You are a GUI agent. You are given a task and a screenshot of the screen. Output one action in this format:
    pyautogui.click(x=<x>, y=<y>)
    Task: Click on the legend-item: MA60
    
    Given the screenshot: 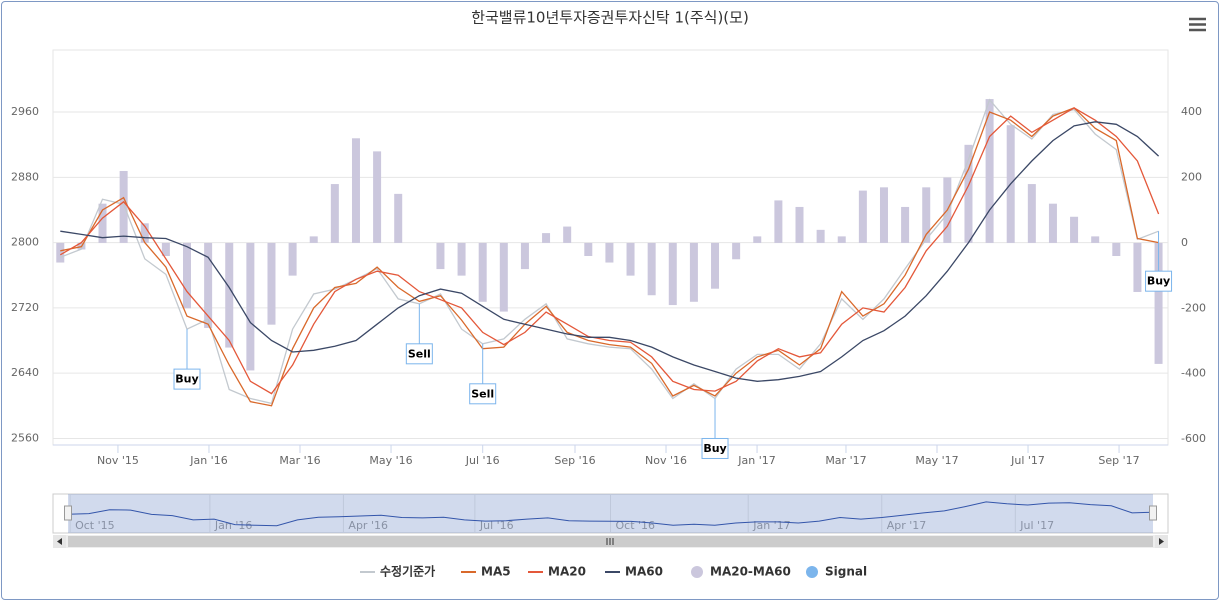 What is the action you would take?
    pyautogui.click(x=634, y=572)
    